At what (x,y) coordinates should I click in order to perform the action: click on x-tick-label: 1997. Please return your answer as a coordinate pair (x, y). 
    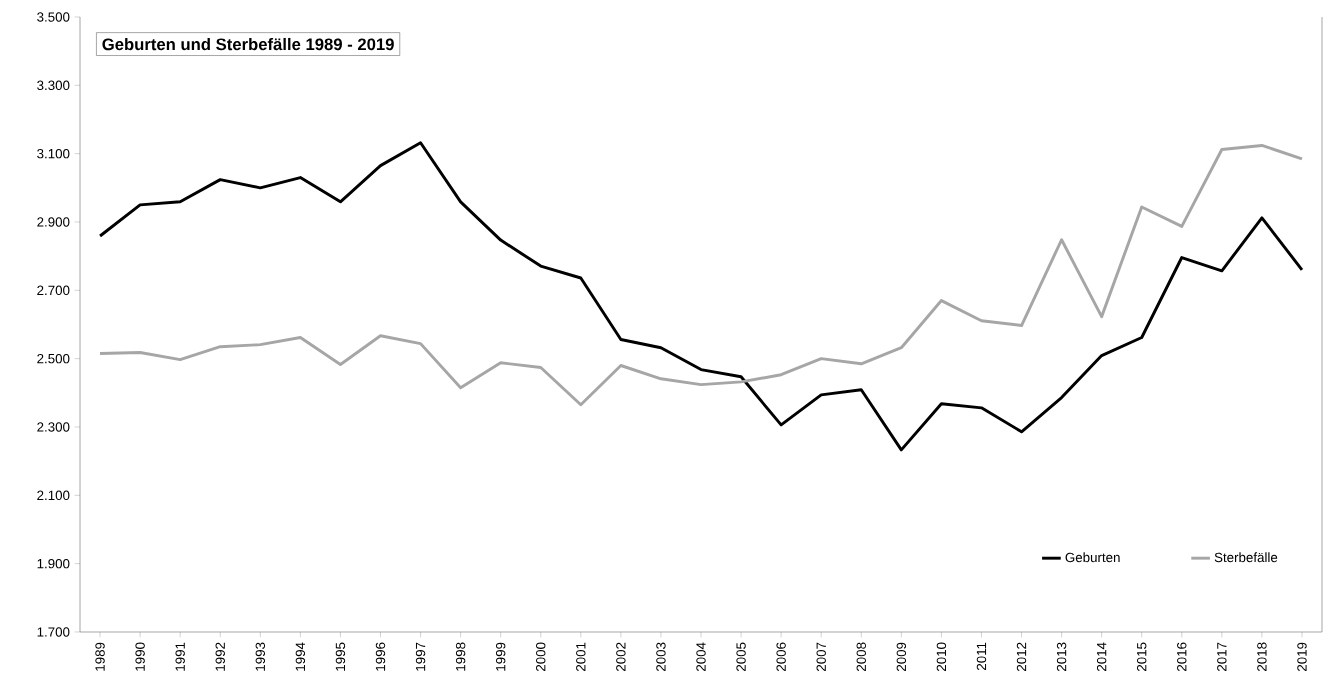
    Looking at the image, I should click on (420, 656).